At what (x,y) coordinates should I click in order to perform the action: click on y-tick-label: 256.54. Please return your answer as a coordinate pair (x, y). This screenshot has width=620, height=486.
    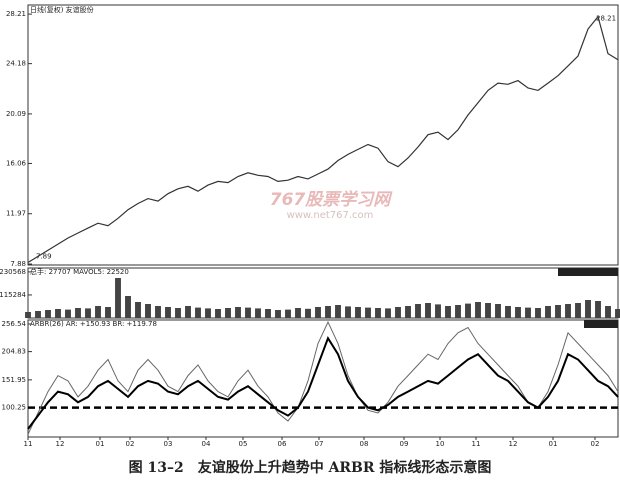
    Looking at the image, I should click on (14, 324).